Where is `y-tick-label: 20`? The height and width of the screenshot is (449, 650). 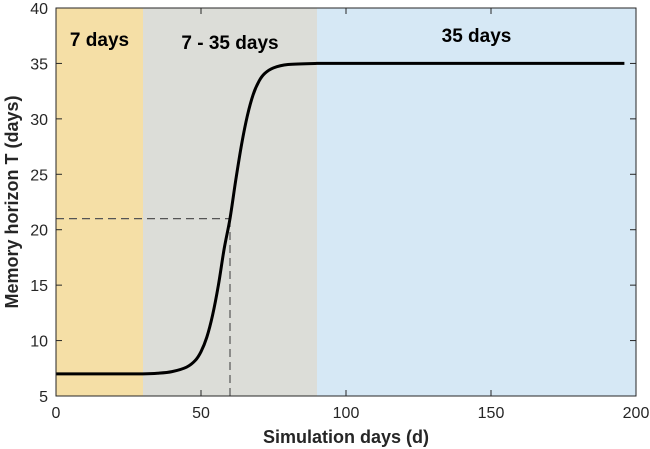
y-tick-label: 20 is located at coordinates (39, 231).